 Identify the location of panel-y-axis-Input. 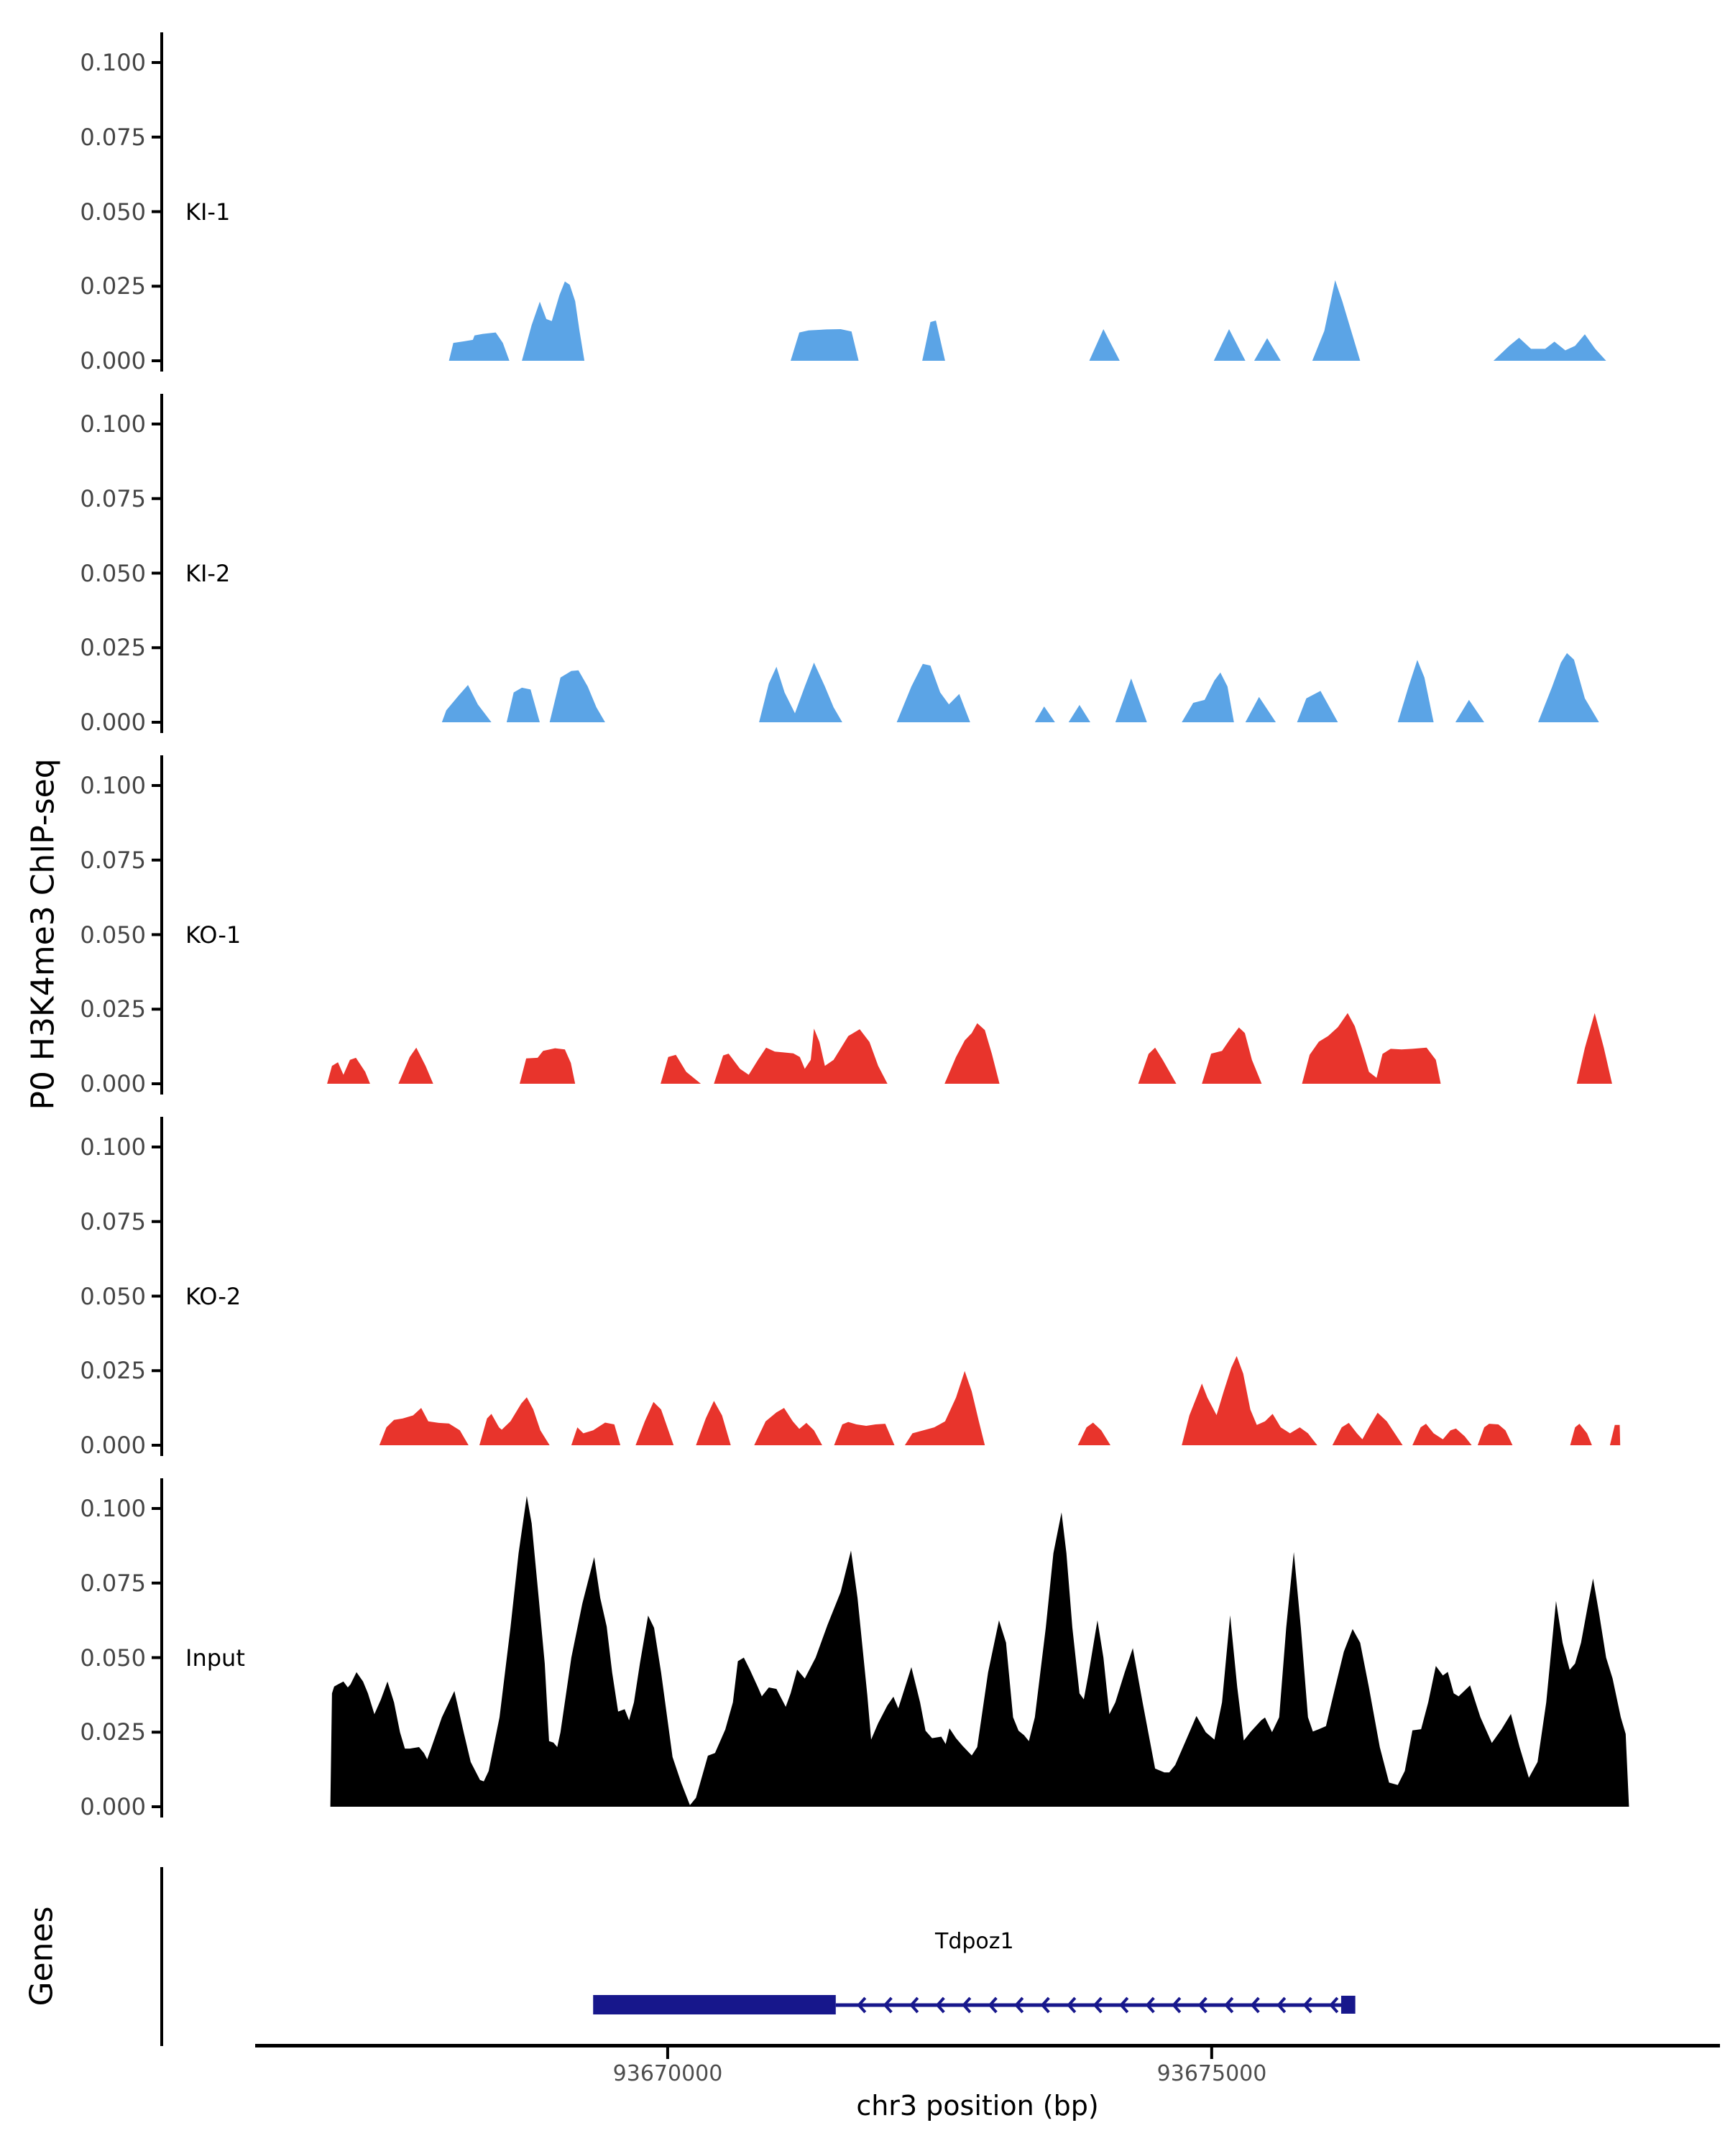
(161, 1648).